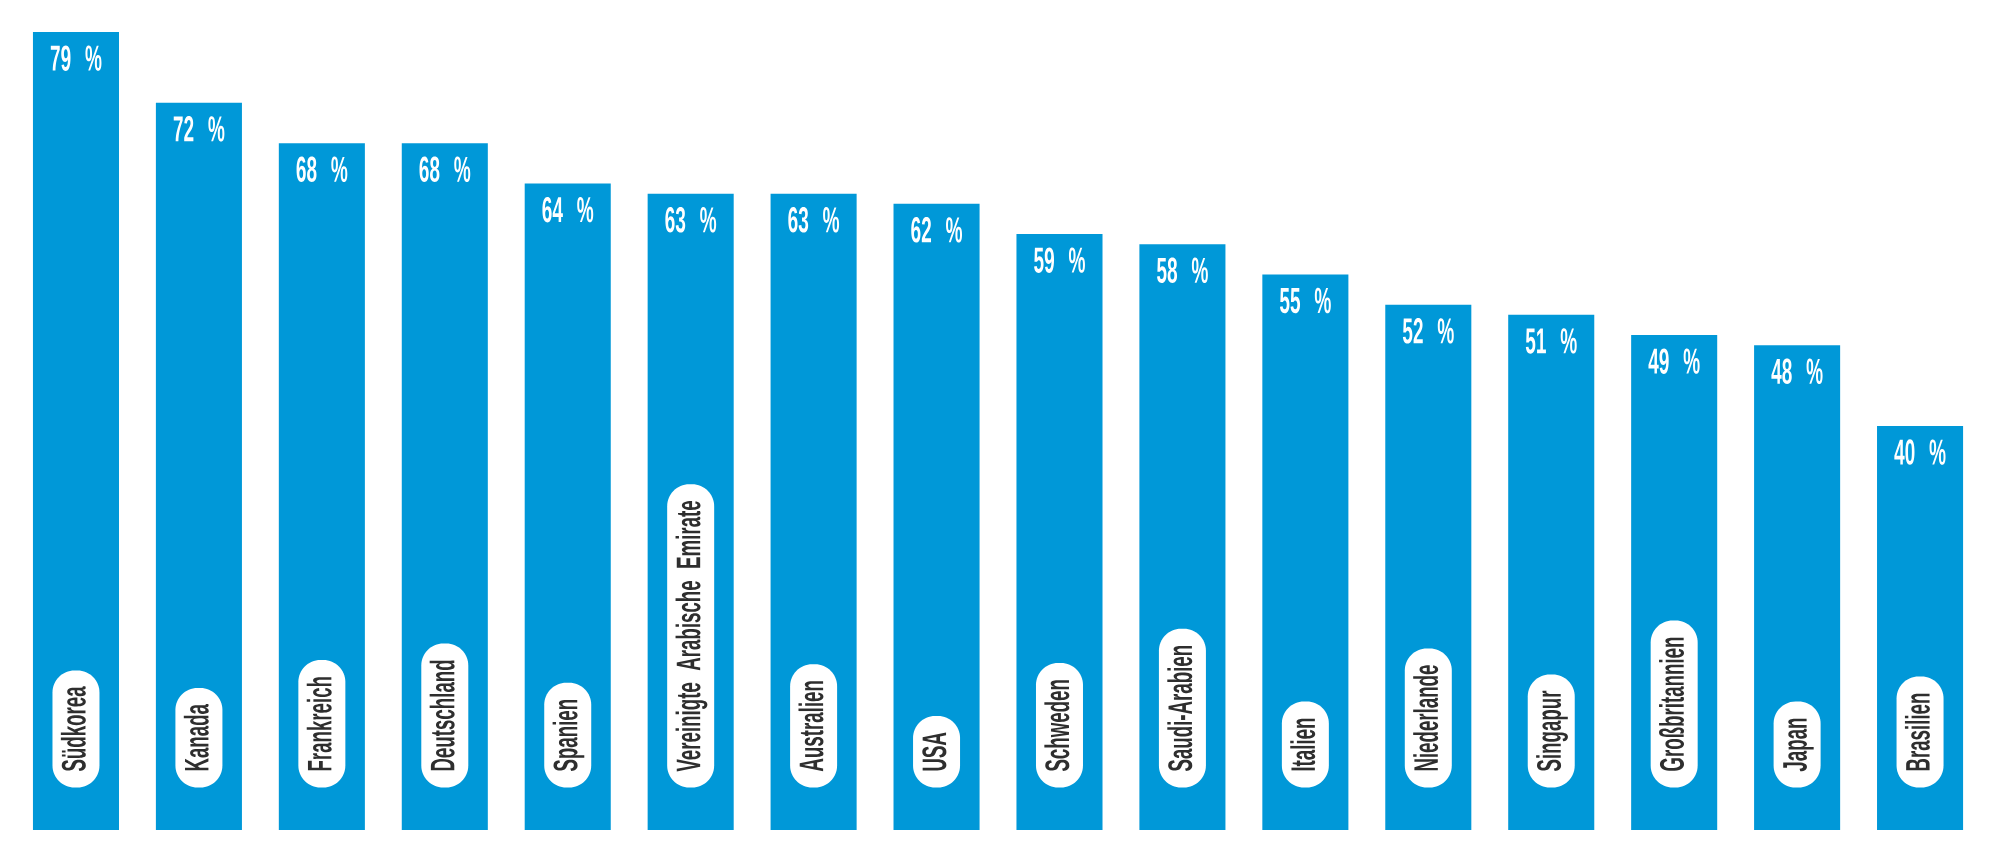  What do you see at coordinates (1303, 744) in the screenshot?
I see `x-tick-label: Italien` at bounding box center [1303, 744].